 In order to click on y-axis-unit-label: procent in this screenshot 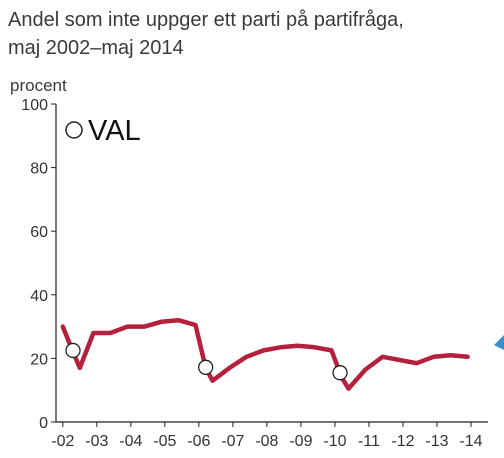, I will do `click(38, 85)`.